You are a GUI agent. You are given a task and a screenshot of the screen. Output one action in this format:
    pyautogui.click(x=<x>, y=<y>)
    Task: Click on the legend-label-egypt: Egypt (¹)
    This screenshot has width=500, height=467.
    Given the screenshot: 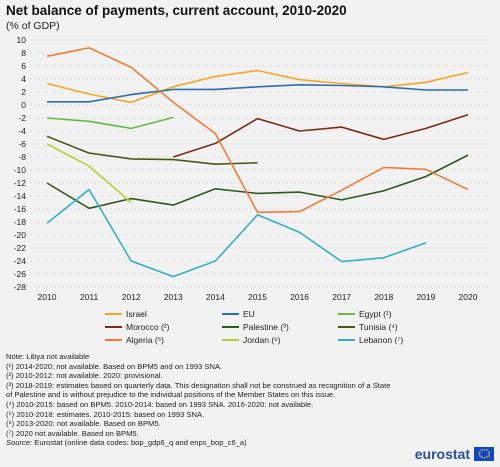 What is the action you would take?
    pyautogui.click(x=375, y=314)
    